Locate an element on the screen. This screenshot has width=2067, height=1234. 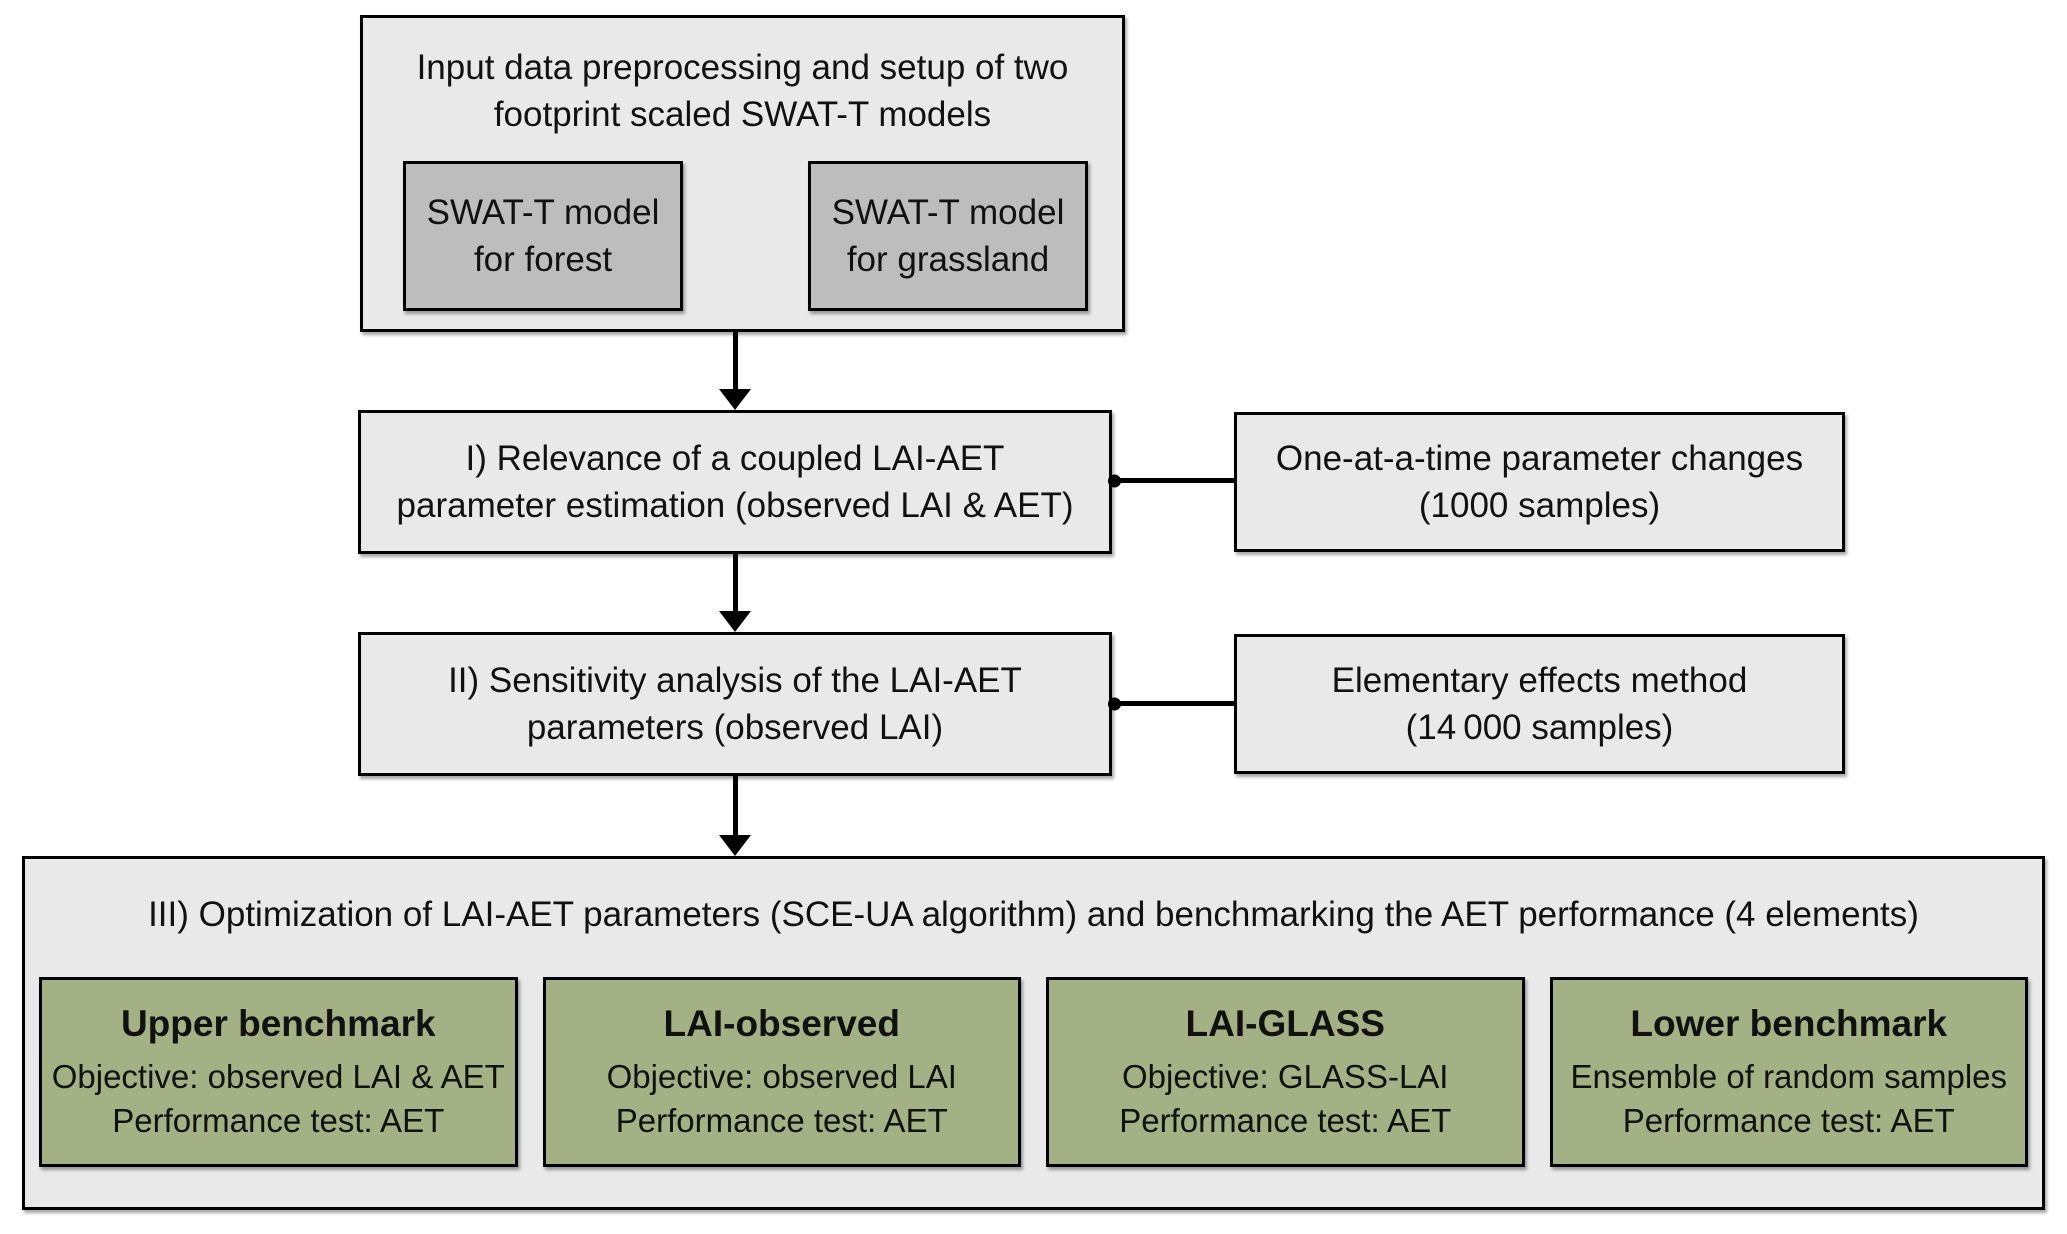
lower-benchmark-title: Lower benchmark is located at coordinates (1789, 1024).